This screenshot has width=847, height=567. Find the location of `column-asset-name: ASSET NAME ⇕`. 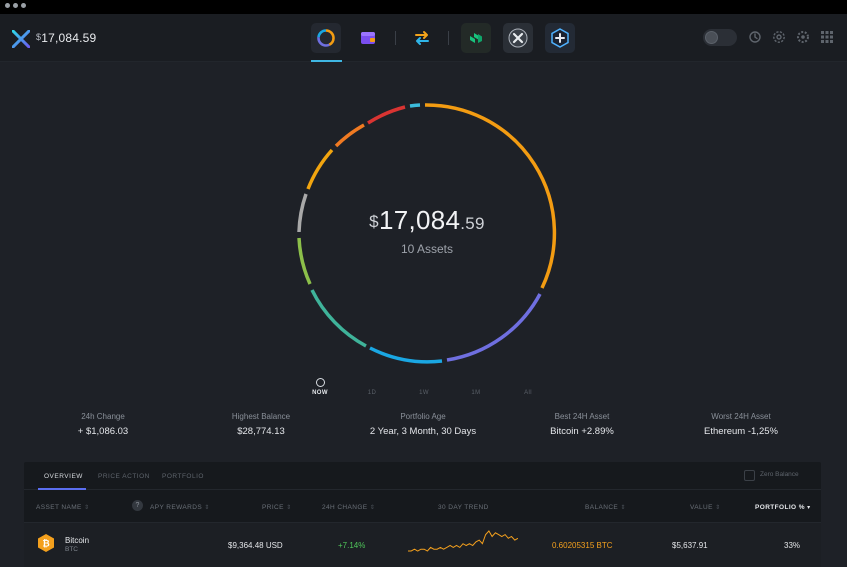

column-asset-name: ASSET NAME ⇕ is located at coordinates (63, 507).